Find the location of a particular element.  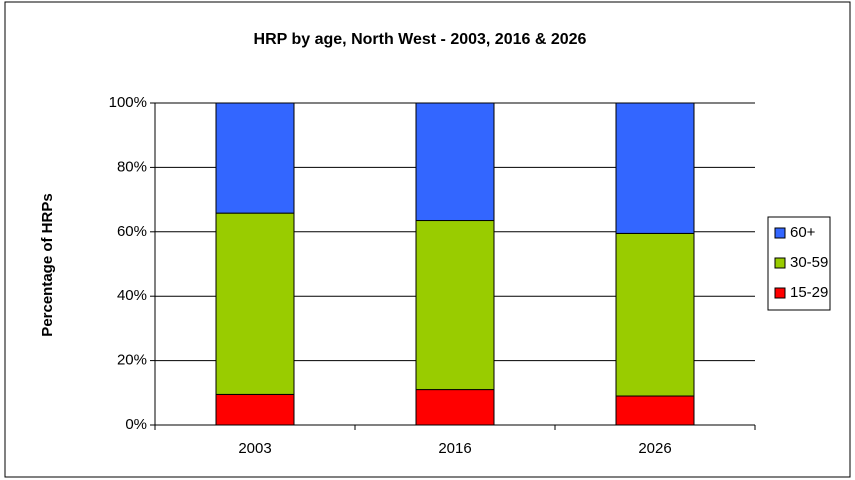

legend-label: 60+ is located at coordinates (803, 232).